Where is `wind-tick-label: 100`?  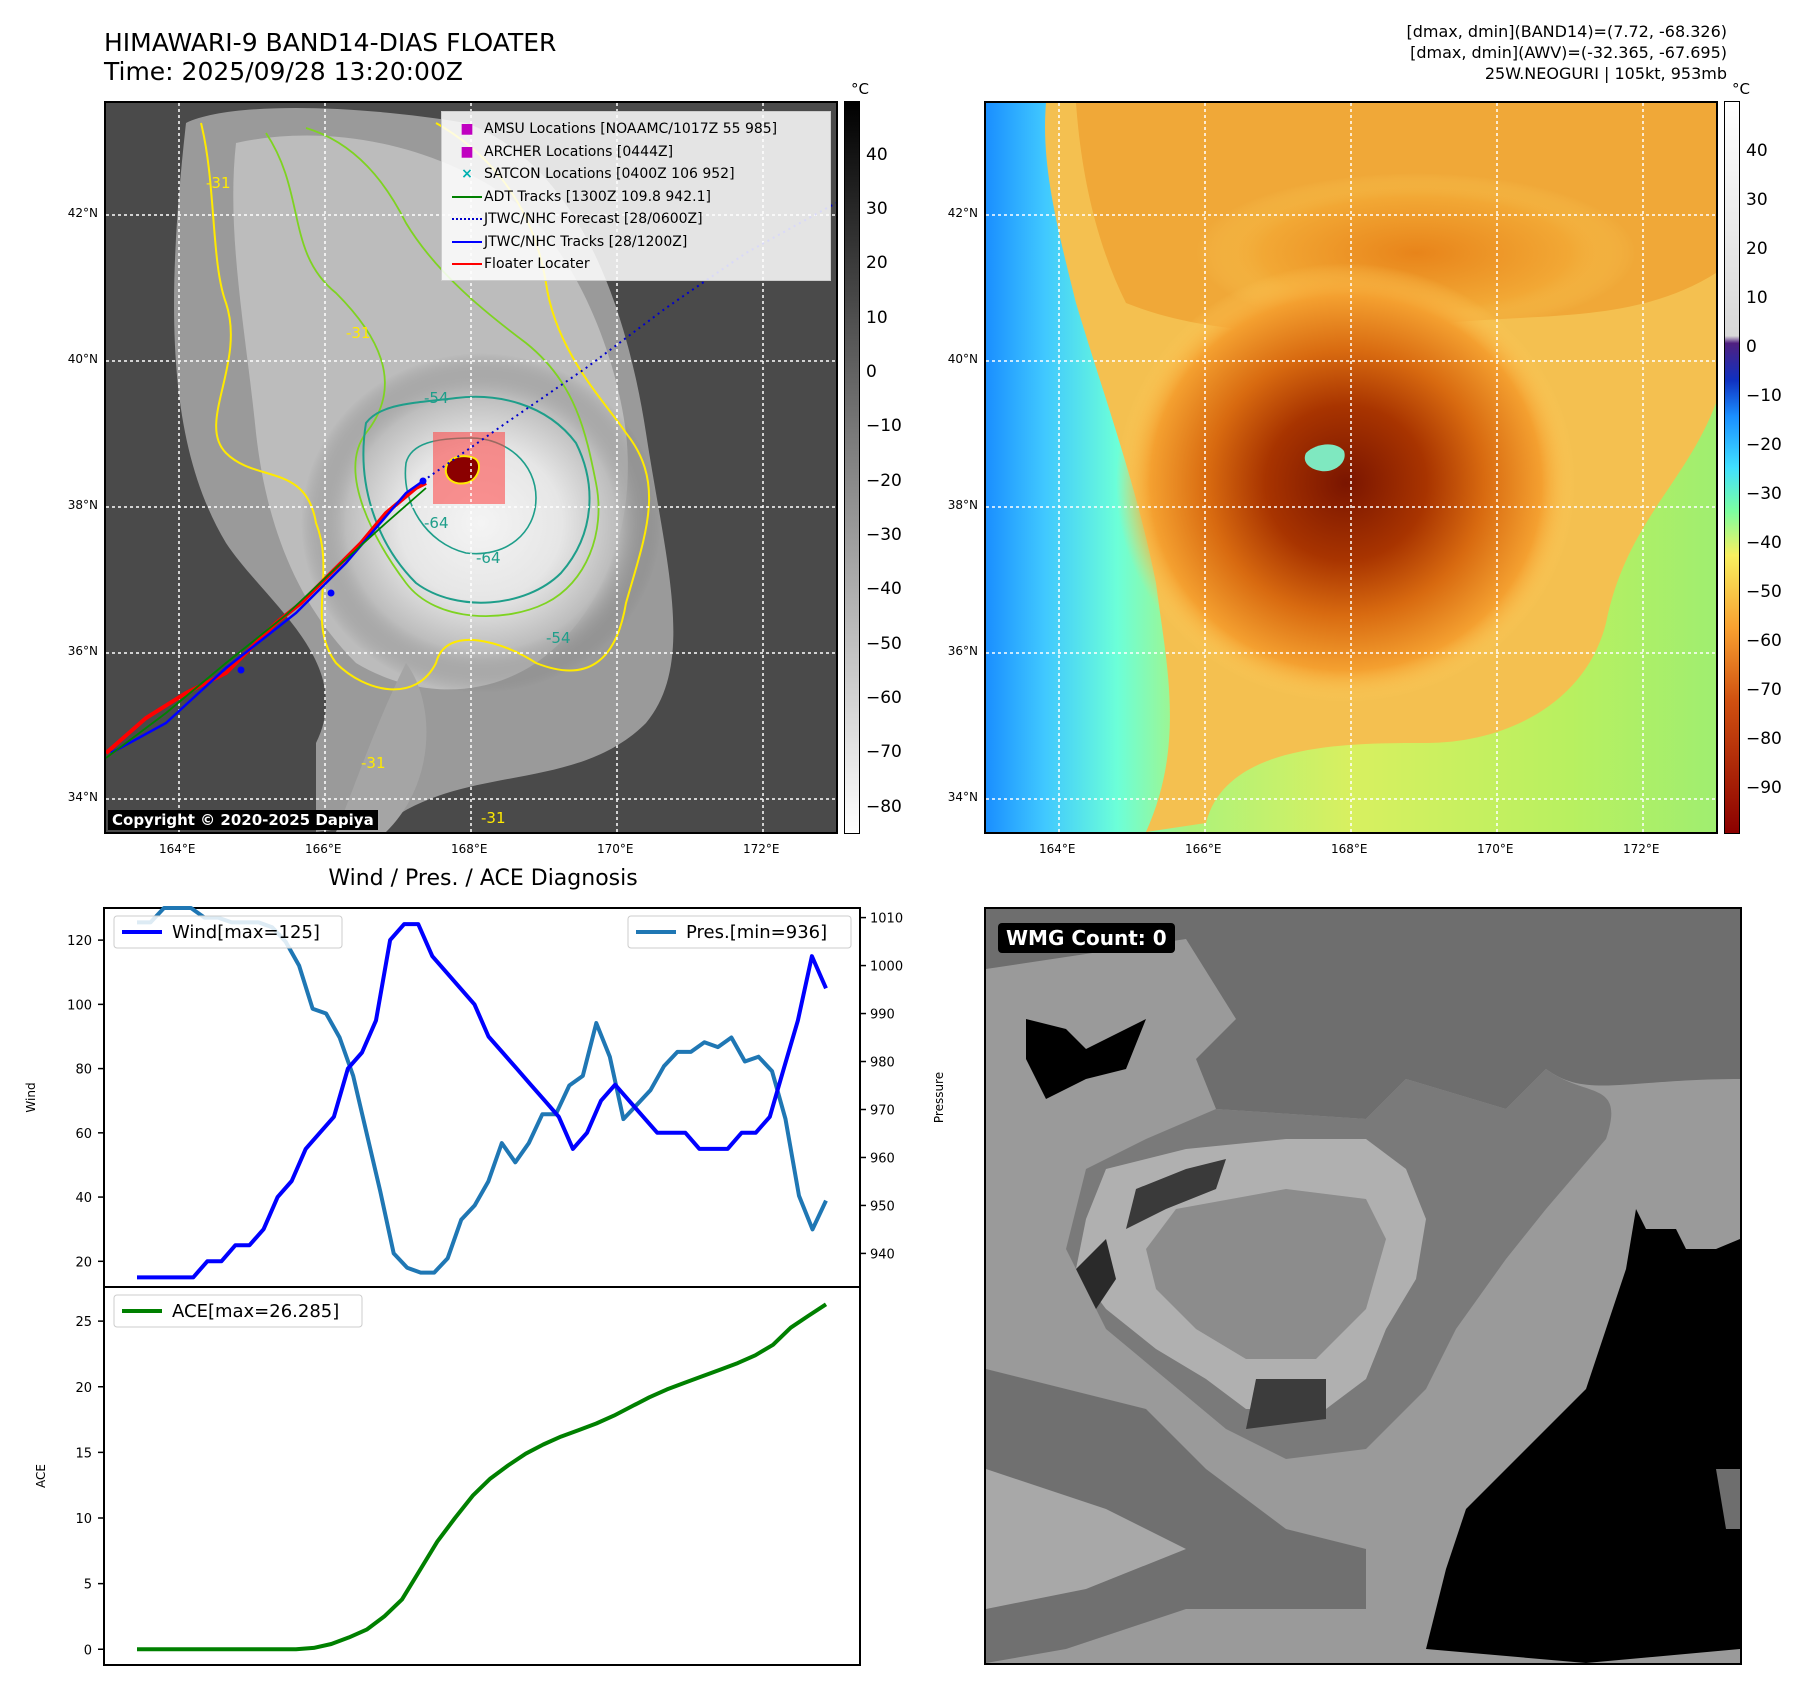 wind-tick-label: 100 is located at coordinates (79, 1005).